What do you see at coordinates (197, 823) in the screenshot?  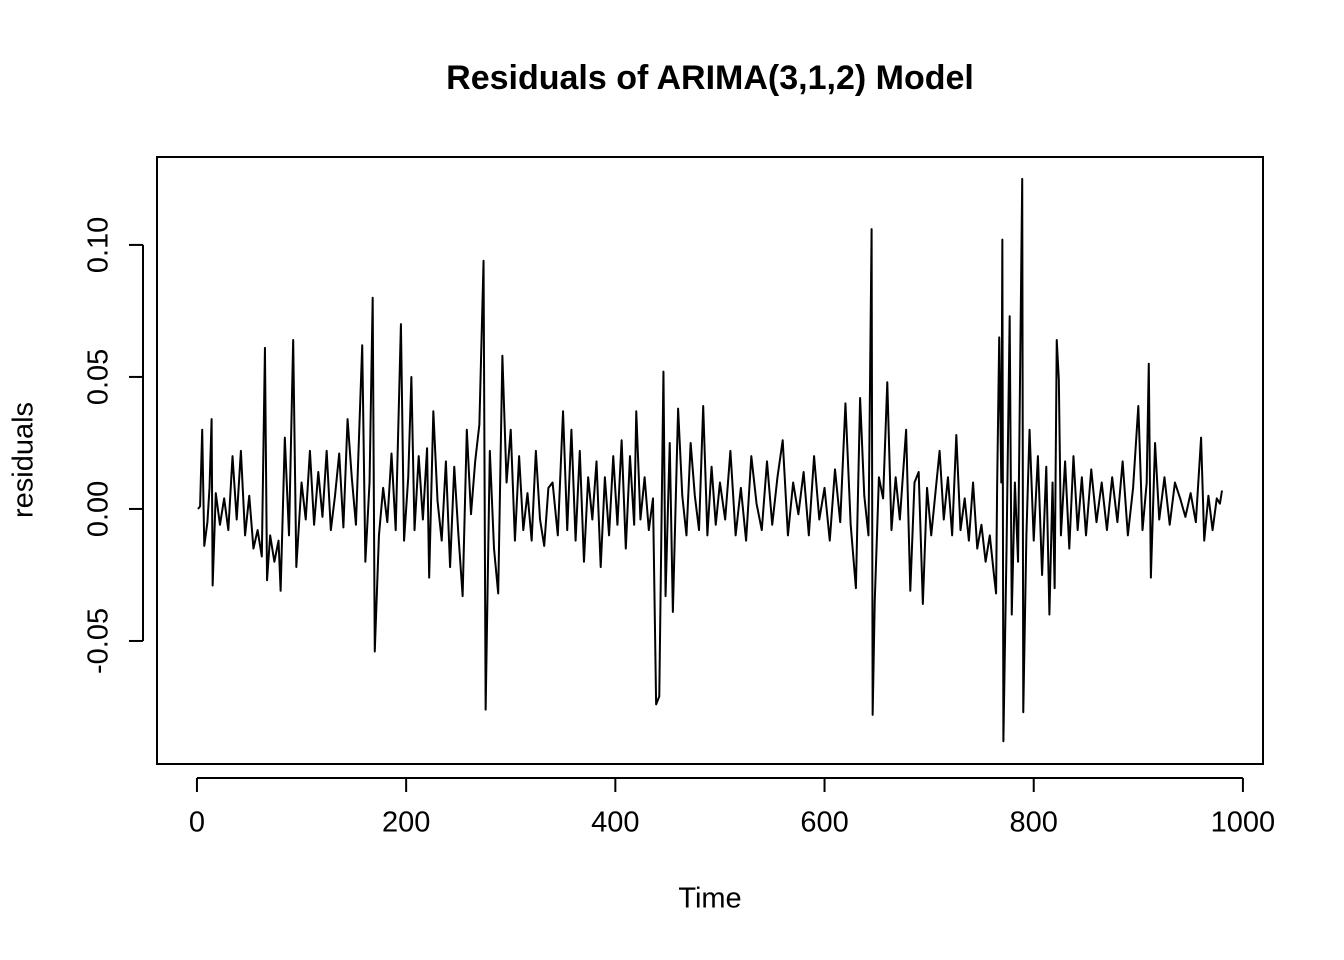 I see `x-tick-label: 0` at bounding box center [197, 823].